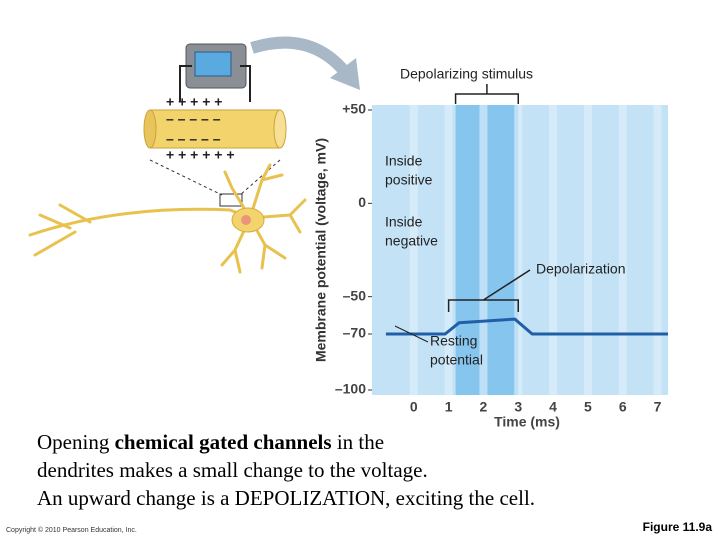 The image size is (720, 540). What do you see at coordinates (215, 83) in the screenshot?
I see `electrode-wires` at bounding box center [215, 83].